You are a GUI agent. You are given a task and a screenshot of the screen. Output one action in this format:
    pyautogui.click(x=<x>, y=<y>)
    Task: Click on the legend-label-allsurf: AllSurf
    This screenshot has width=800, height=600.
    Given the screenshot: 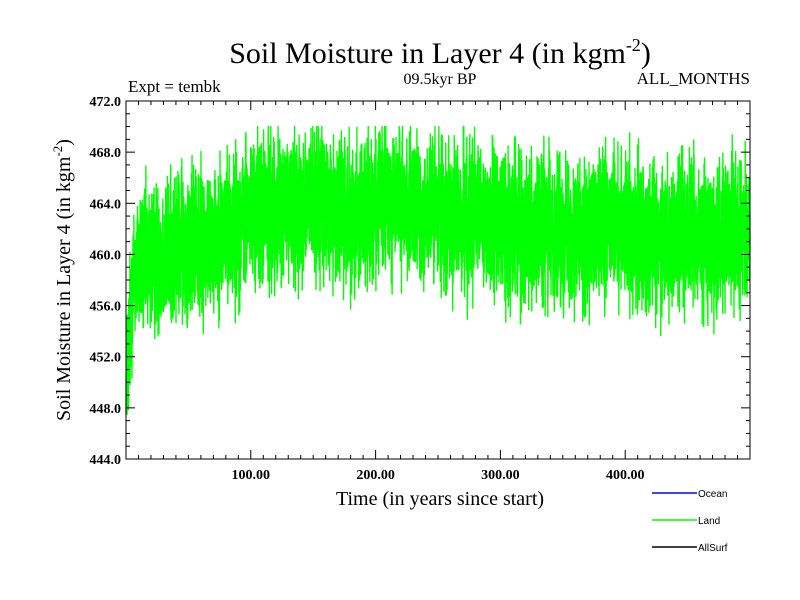 What is the action you would take?
    pyautogui.click(x=713, y=548)
    